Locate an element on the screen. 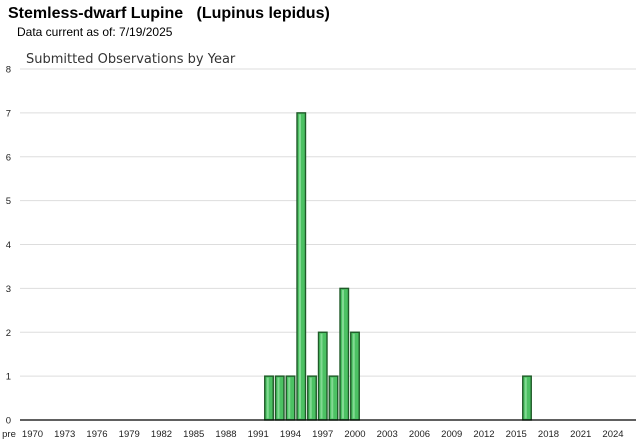  bar-1994 is located at coordinates (290, 398).